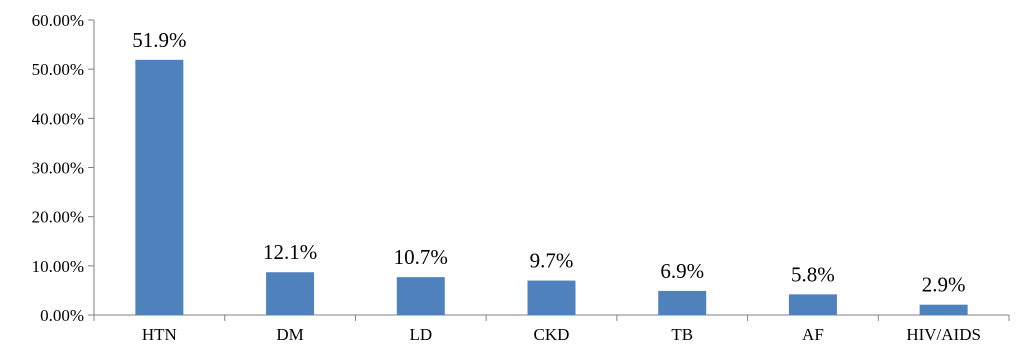 Image resolution: width=1019 pixels, height=345 pixels. I want to click on data-label: 12.1%, so click(290, 252).